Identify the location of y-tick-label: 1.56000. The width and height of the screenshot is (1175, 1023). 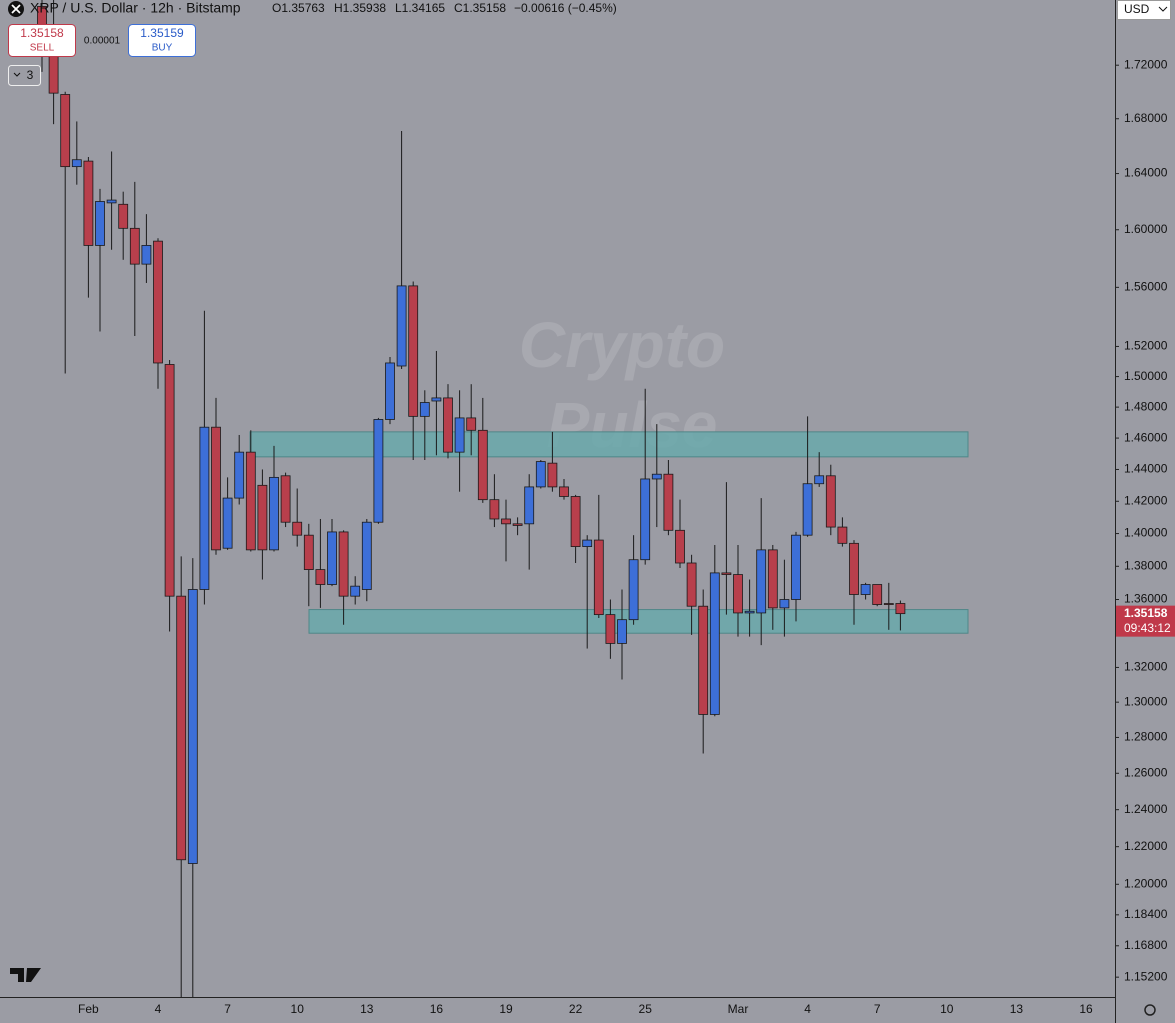
(1146, 287).